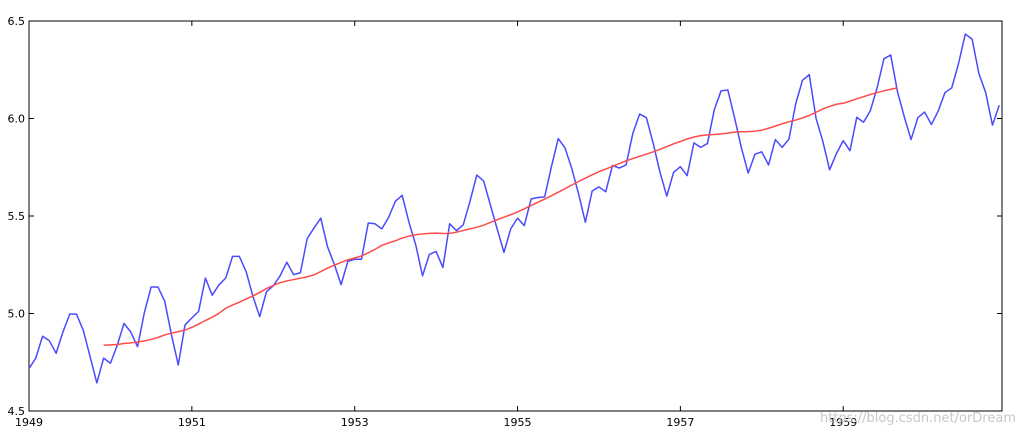 The height and width of the screenshot is (439, 1024). What do you see at coordinates (355, 422) in the screenshot?
I see `x-tick-label: 1953` at bounding box center [355, 422].